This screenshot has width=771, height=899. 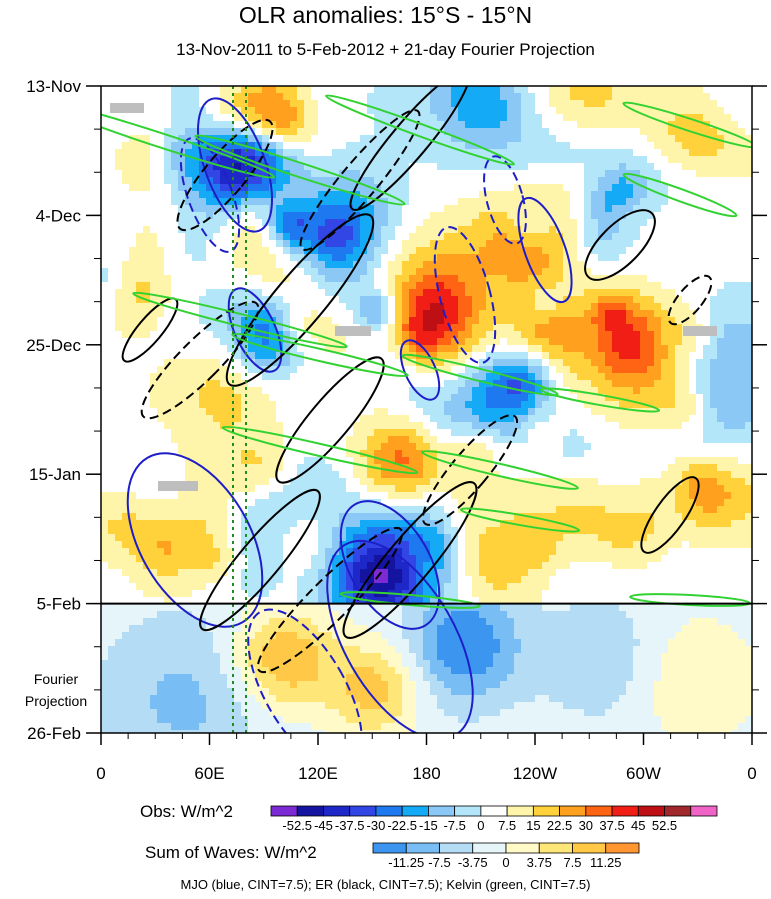 What do you see at coordinates (402, 825) in the screenshot?
I see `colorbar-tick-label: -22.5` at bounding box center [402, 825].